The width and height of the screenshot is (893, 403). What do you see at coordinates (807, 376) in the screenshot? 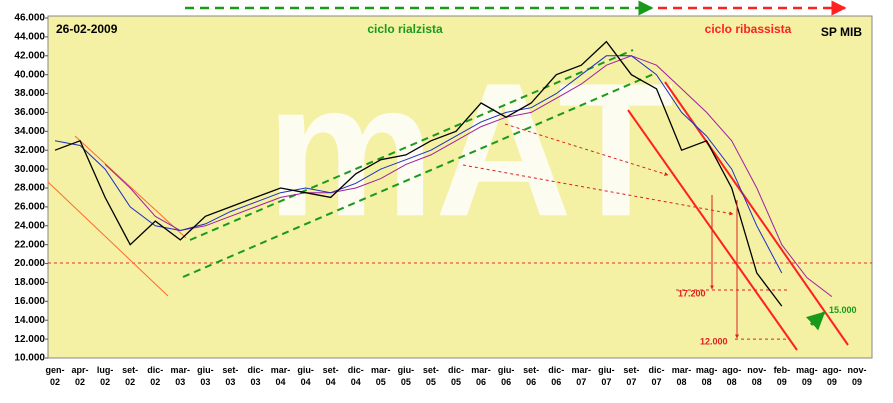
I see `x-tick-label: mag-09` at bounding box center [807, 376].